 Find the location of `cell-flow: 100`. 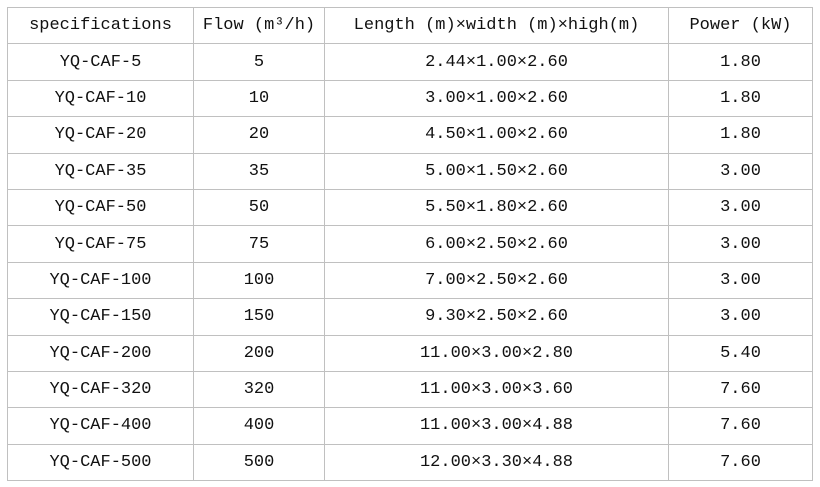

cell-flow: 100 is located at coordinates (259, 280).